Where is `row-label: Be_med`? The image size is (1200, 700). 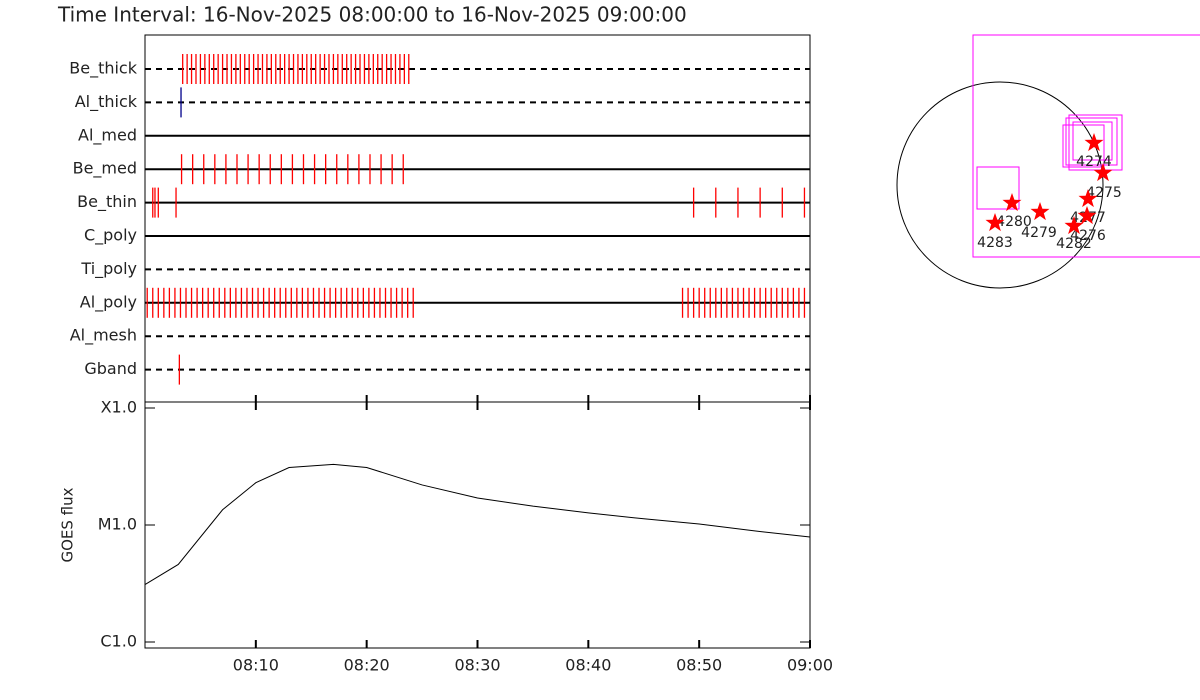
row-label: Be_med is located at coordinates (105, 169).